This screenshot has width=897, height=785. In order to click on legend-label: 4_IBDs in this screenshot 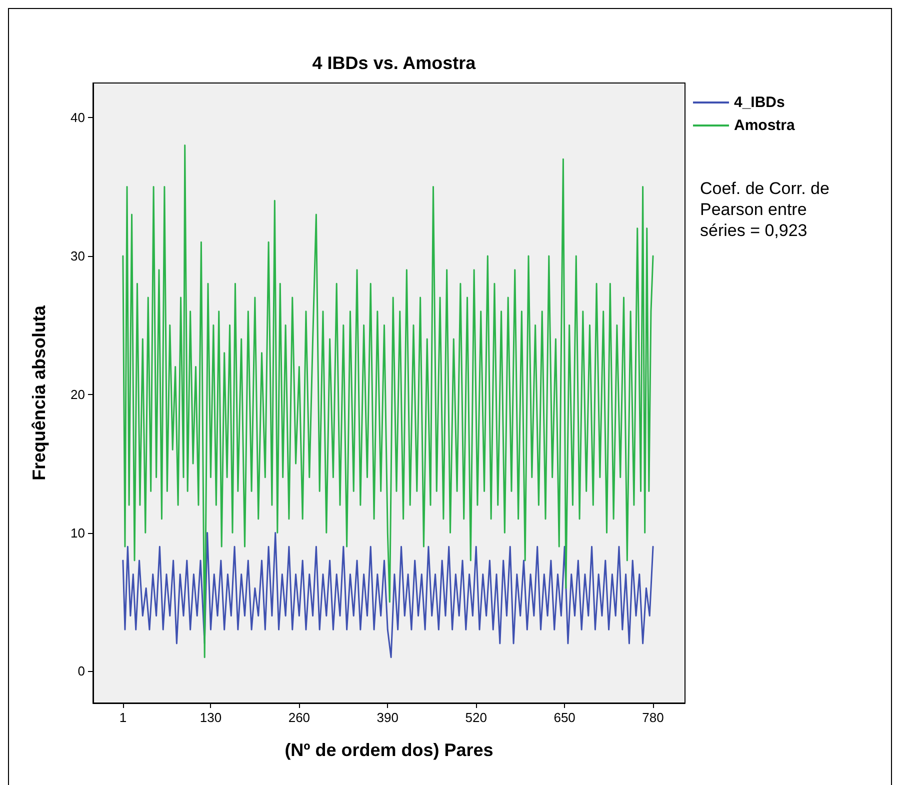, I will do `click(759, 102)`.